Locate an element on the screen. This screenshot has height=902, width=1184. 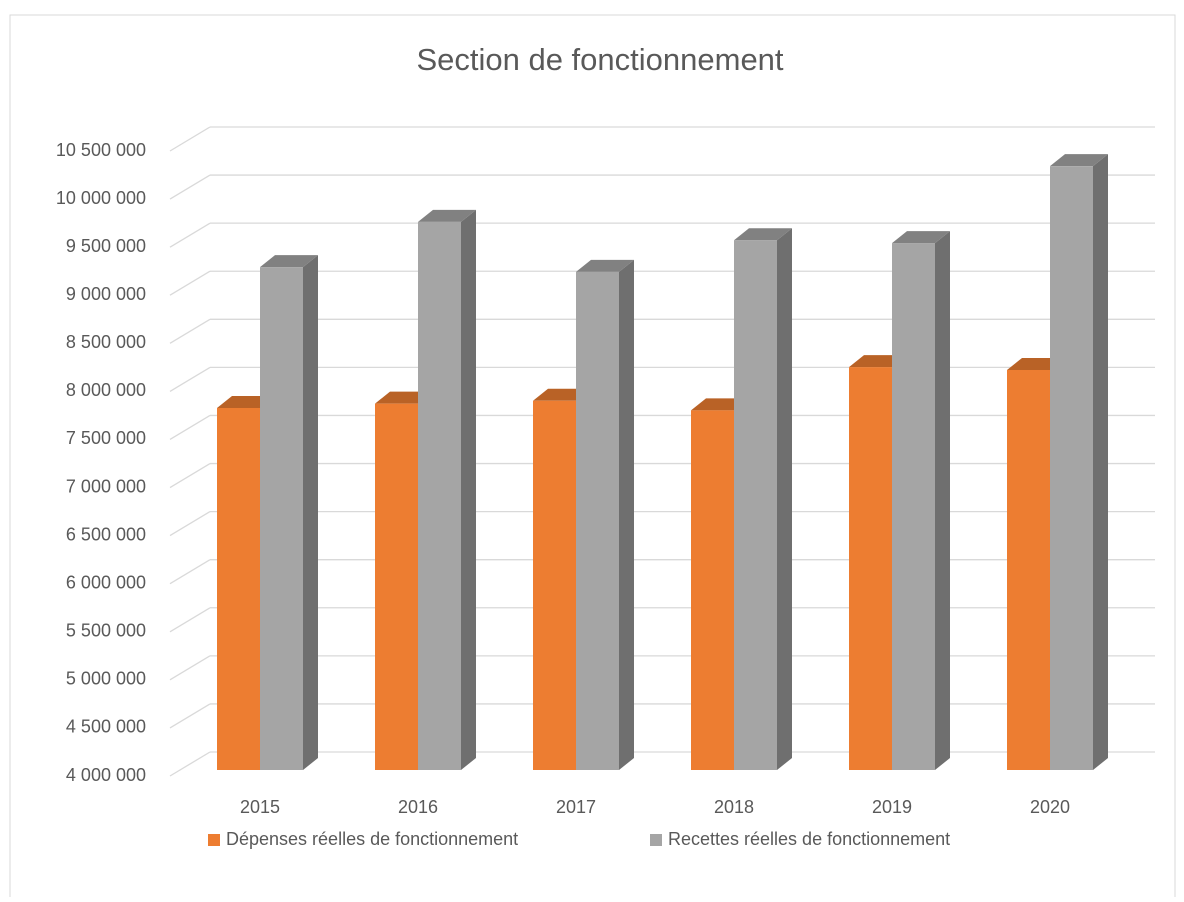
legend-label: Recettes réelles de fonctionnement is located at coordinates (809, 839).